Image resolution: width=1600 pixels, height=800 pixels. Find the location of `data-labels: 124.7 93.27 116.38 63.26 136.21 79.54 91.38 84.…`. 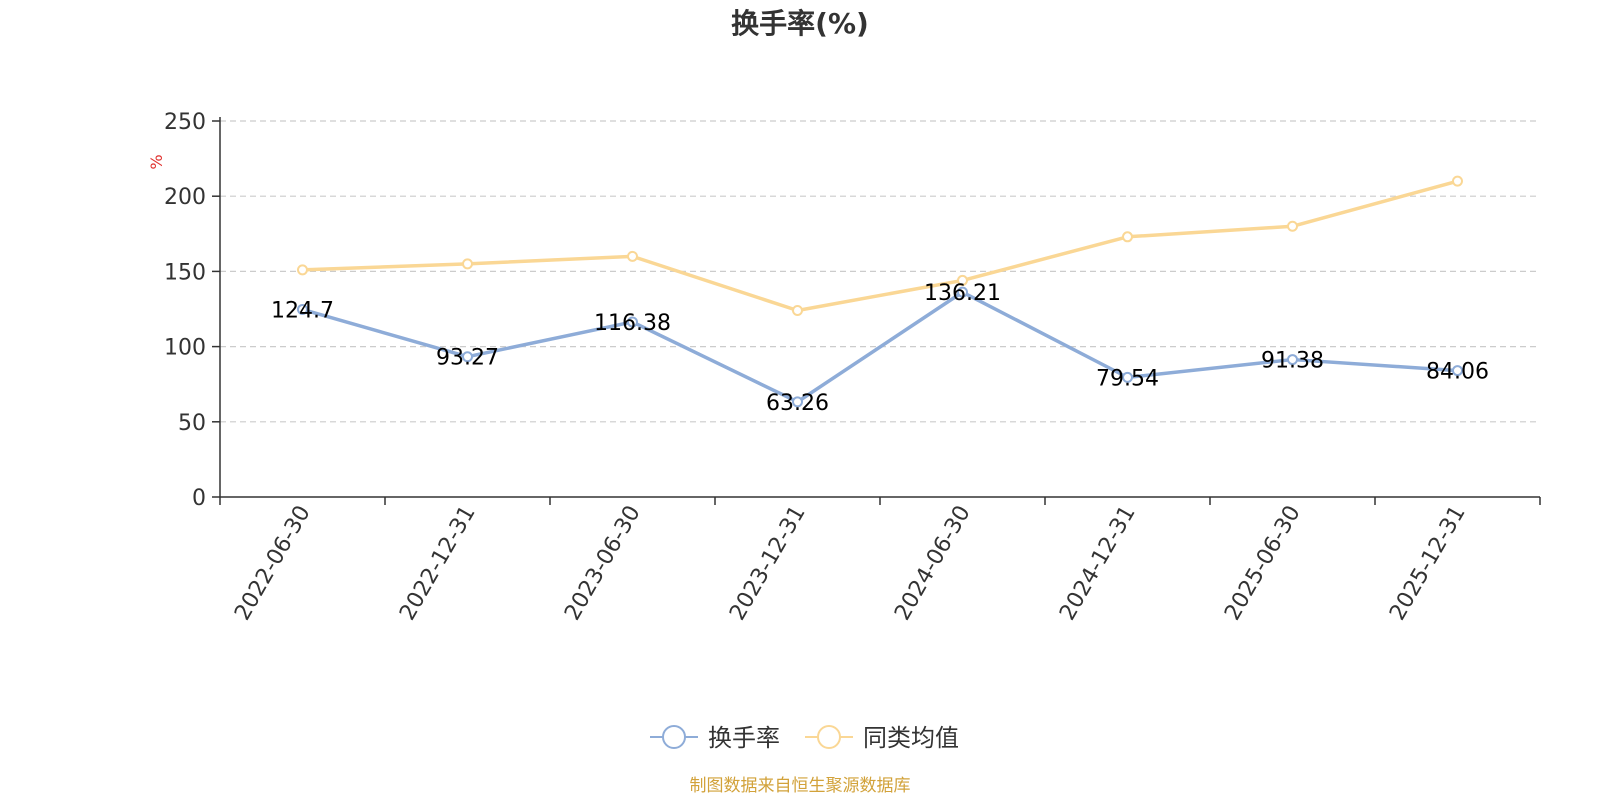

data-labels: 124.7 93.27 116.38 63.26 136.21 79.54 91.38 84.… is located at coordinates (880, 348).